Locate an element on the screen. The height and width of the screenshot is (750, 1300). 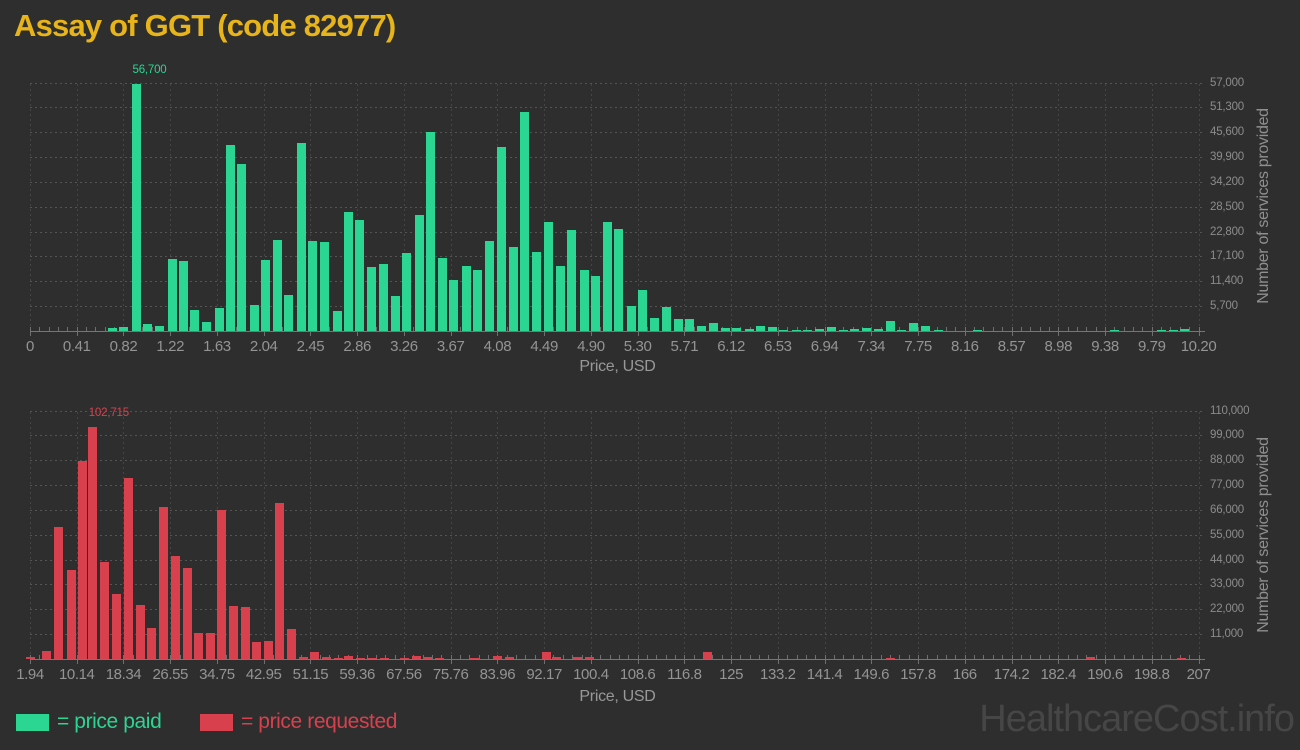
x-tick-label: 108.6 is located at coordinates (637, 674).